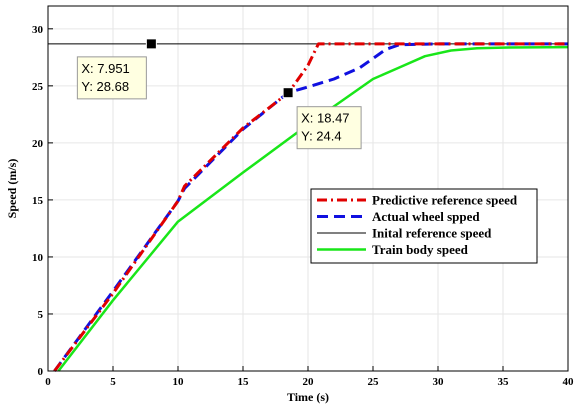 This screenshot has width=579, height=413. What do you see at coordinates (113, 382) in the screenshot?
I see `x-tick-label: 5` at bounding box center [113, 382].